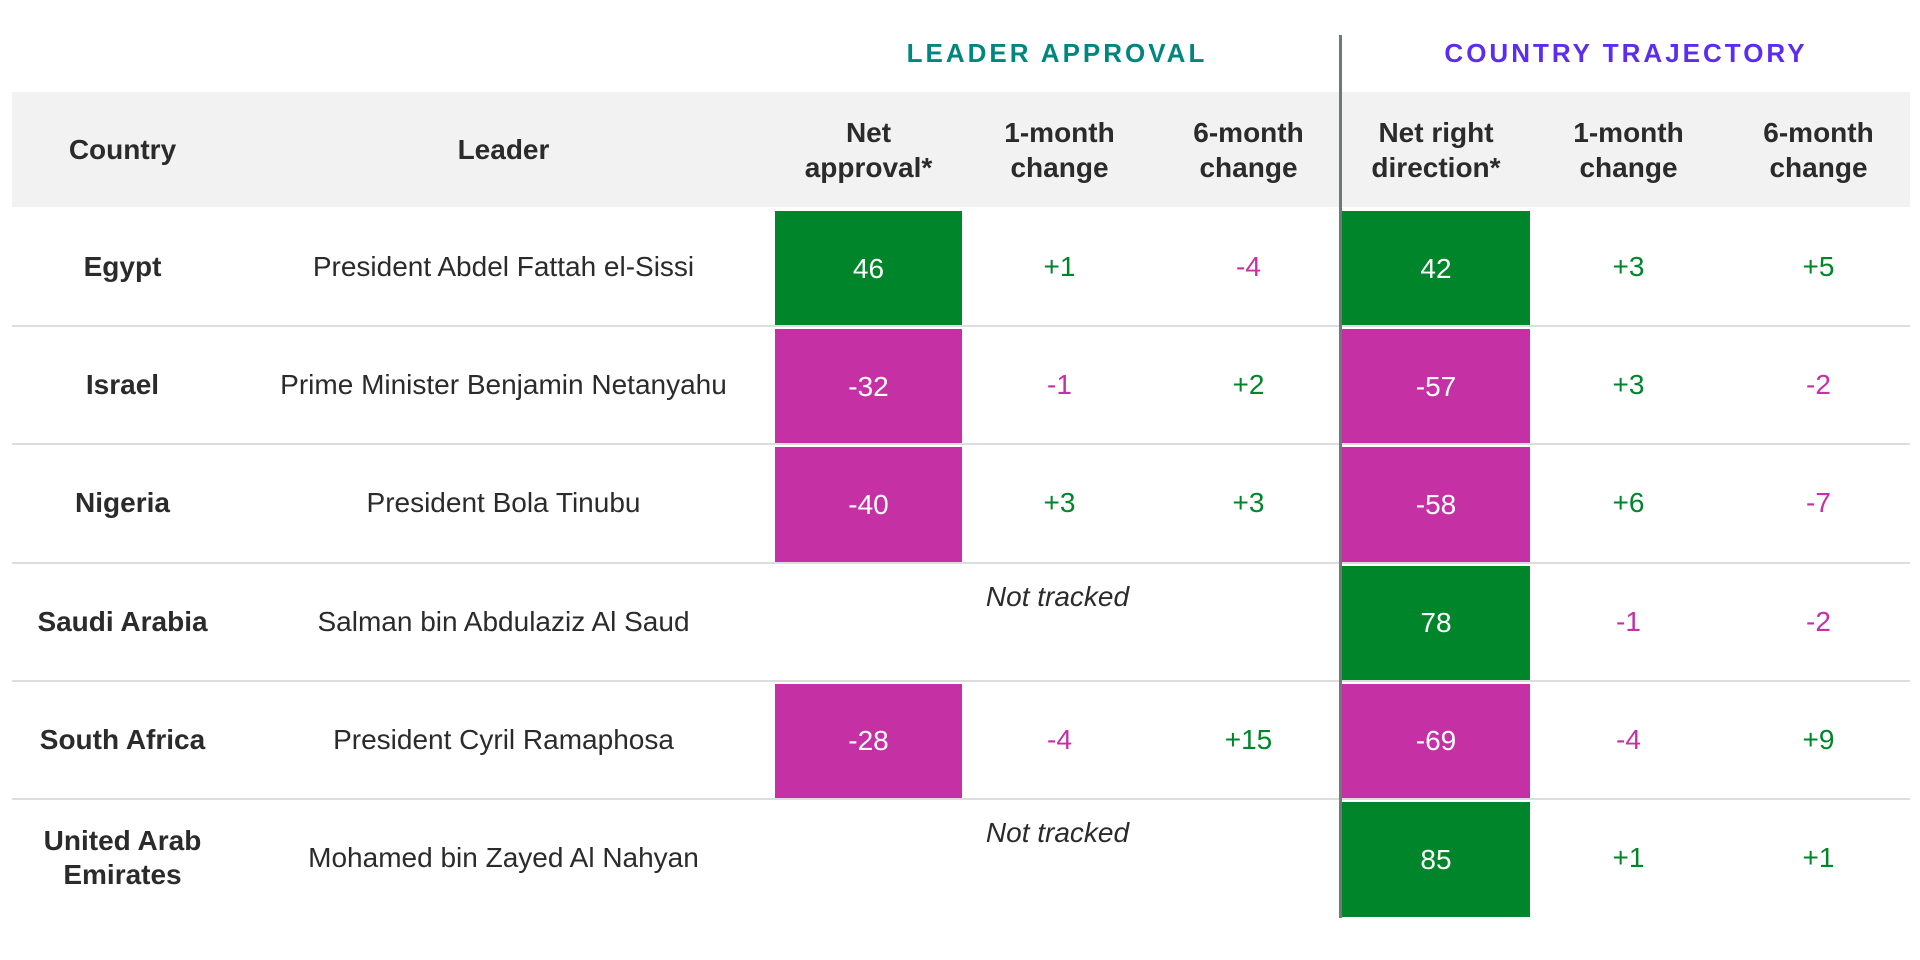 The height and width of the screenshot is (960, 1920). Describe the element at coordinates (1436, 387) in the screenshot. I see `net-right-direction-cell: -57` at that location.